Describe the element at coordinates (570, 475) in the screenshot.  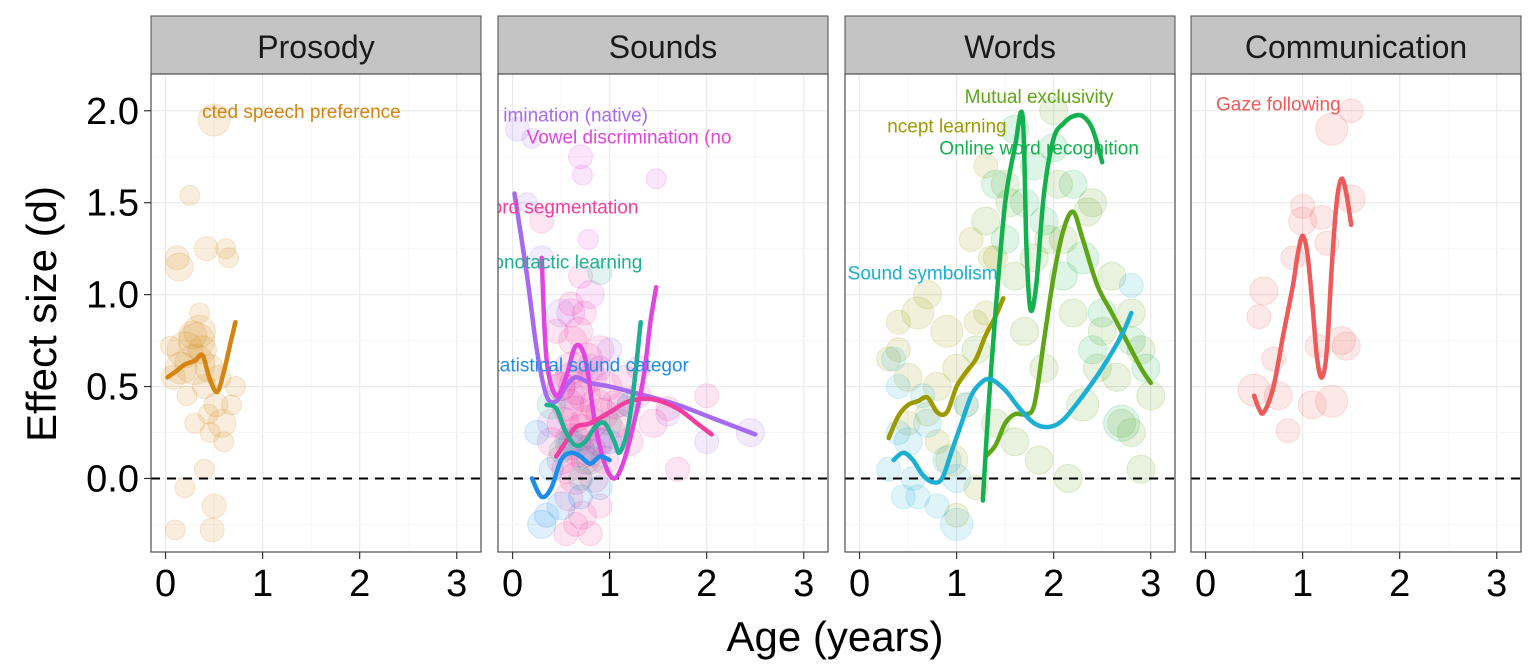
I see `trend-line-statistical-sound-category-learning` at that location.